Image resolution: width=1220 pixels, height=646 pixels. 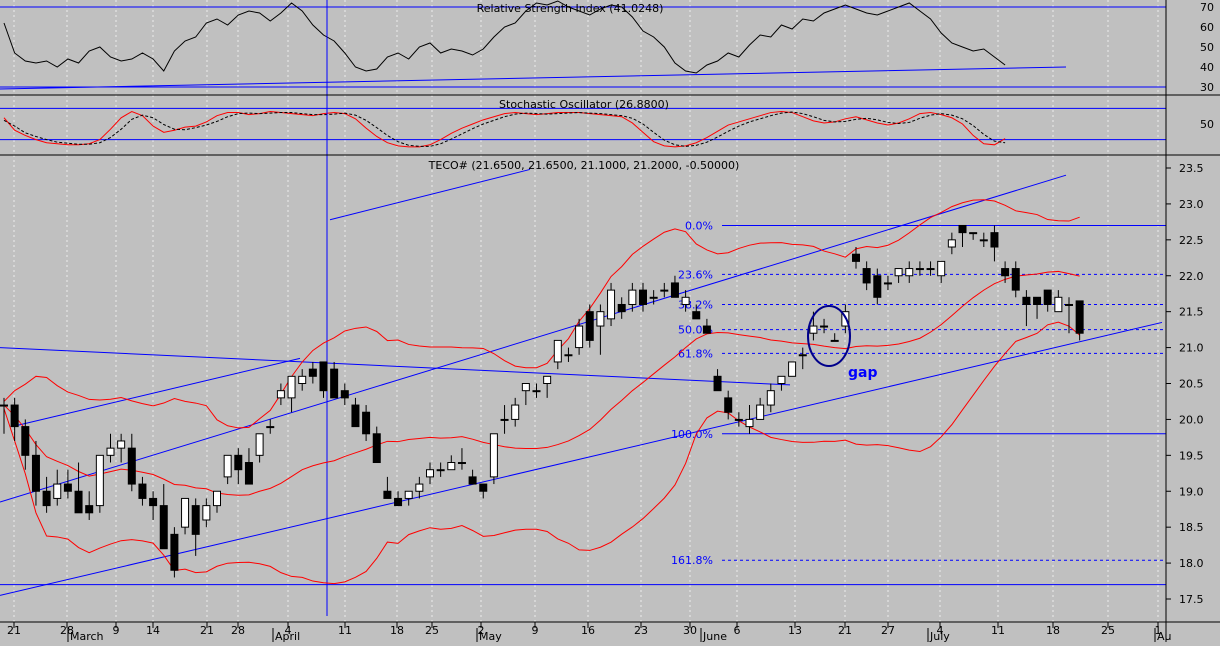 What do you see at coordinates (1108, 630) in the screenshot?
I see `x-tick-label: 25` at bounding box center [1108, 630].